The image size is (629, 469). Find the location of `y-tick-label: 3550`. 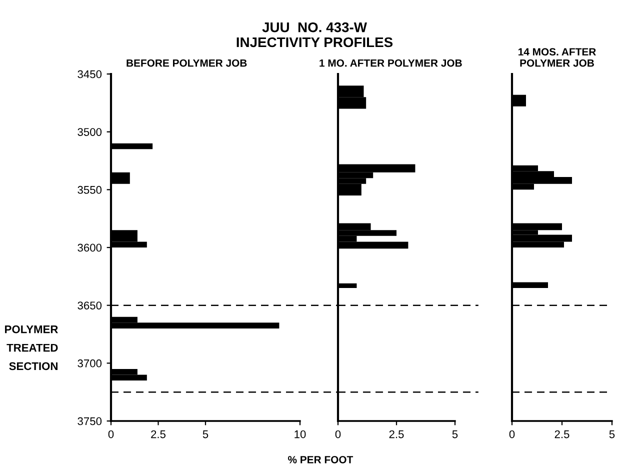

y-tick-label: 3550 is located at coordinates (90, 190).